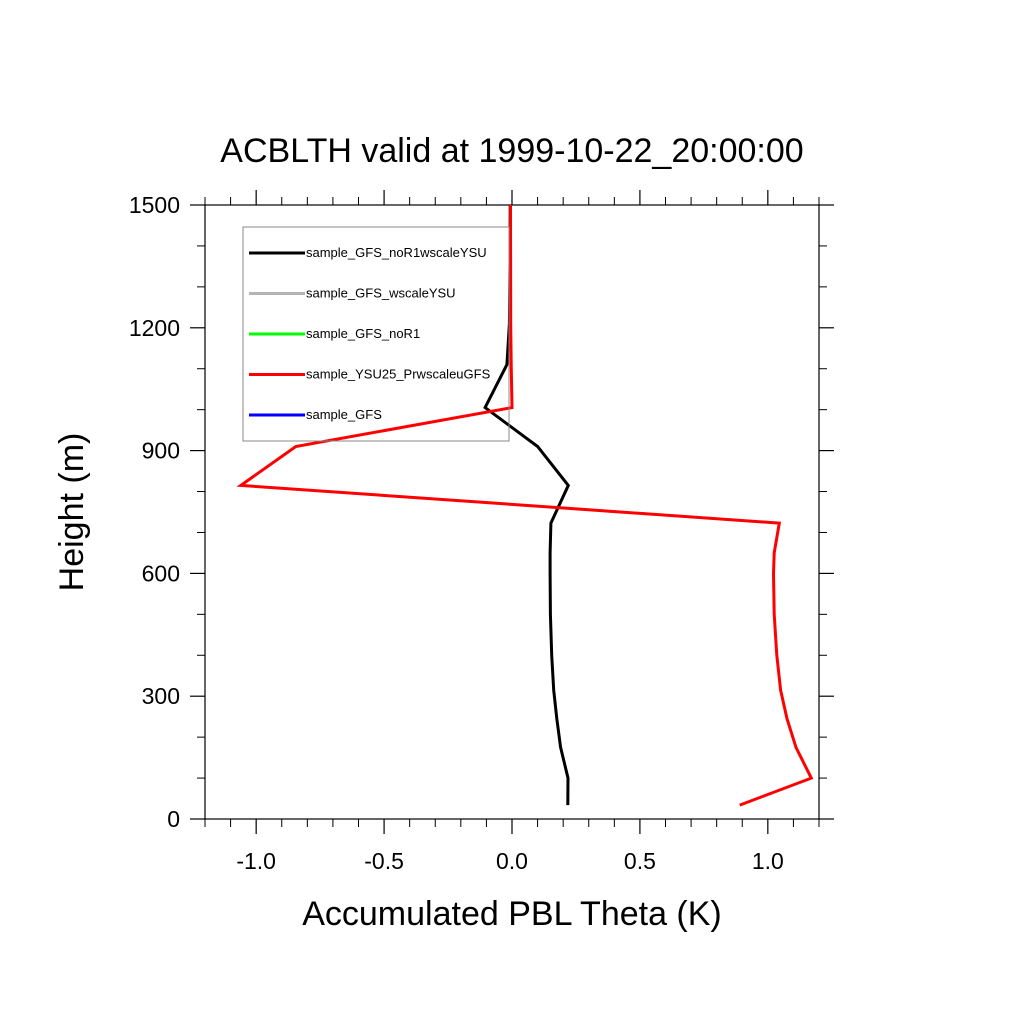 The image size is (1024, 1024). Describe the element at coordinates (396, 252) in the screenshot. I see `legend-label: sample_GFS_noR1wscaleYSU` at that location.